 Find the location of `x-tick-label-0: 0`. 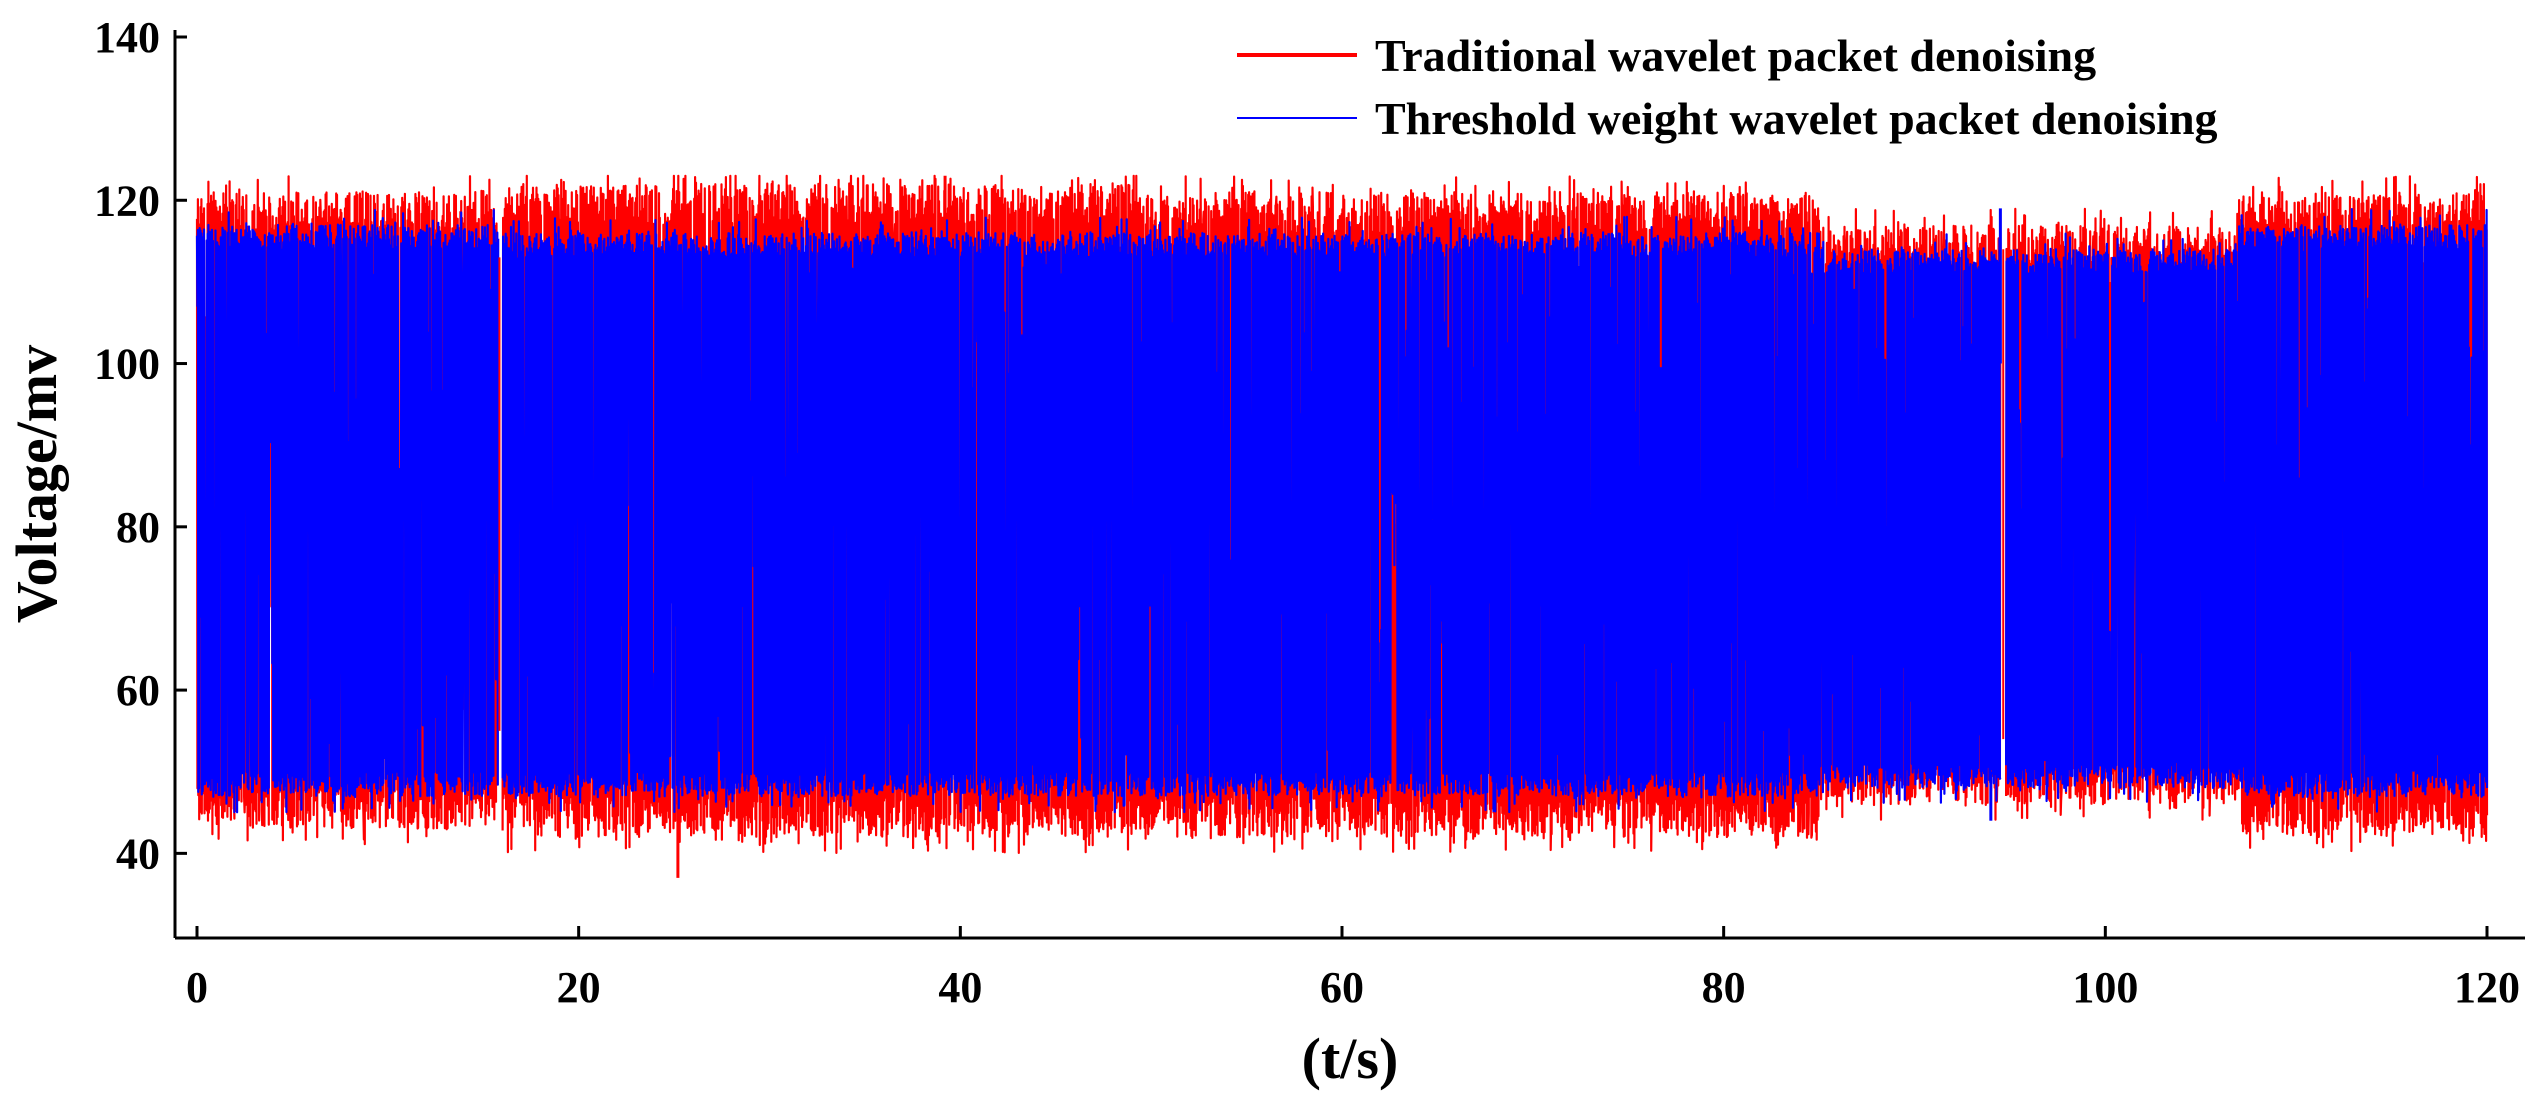

x-tick-label-0: 0 is located at coordinates (197, 987).